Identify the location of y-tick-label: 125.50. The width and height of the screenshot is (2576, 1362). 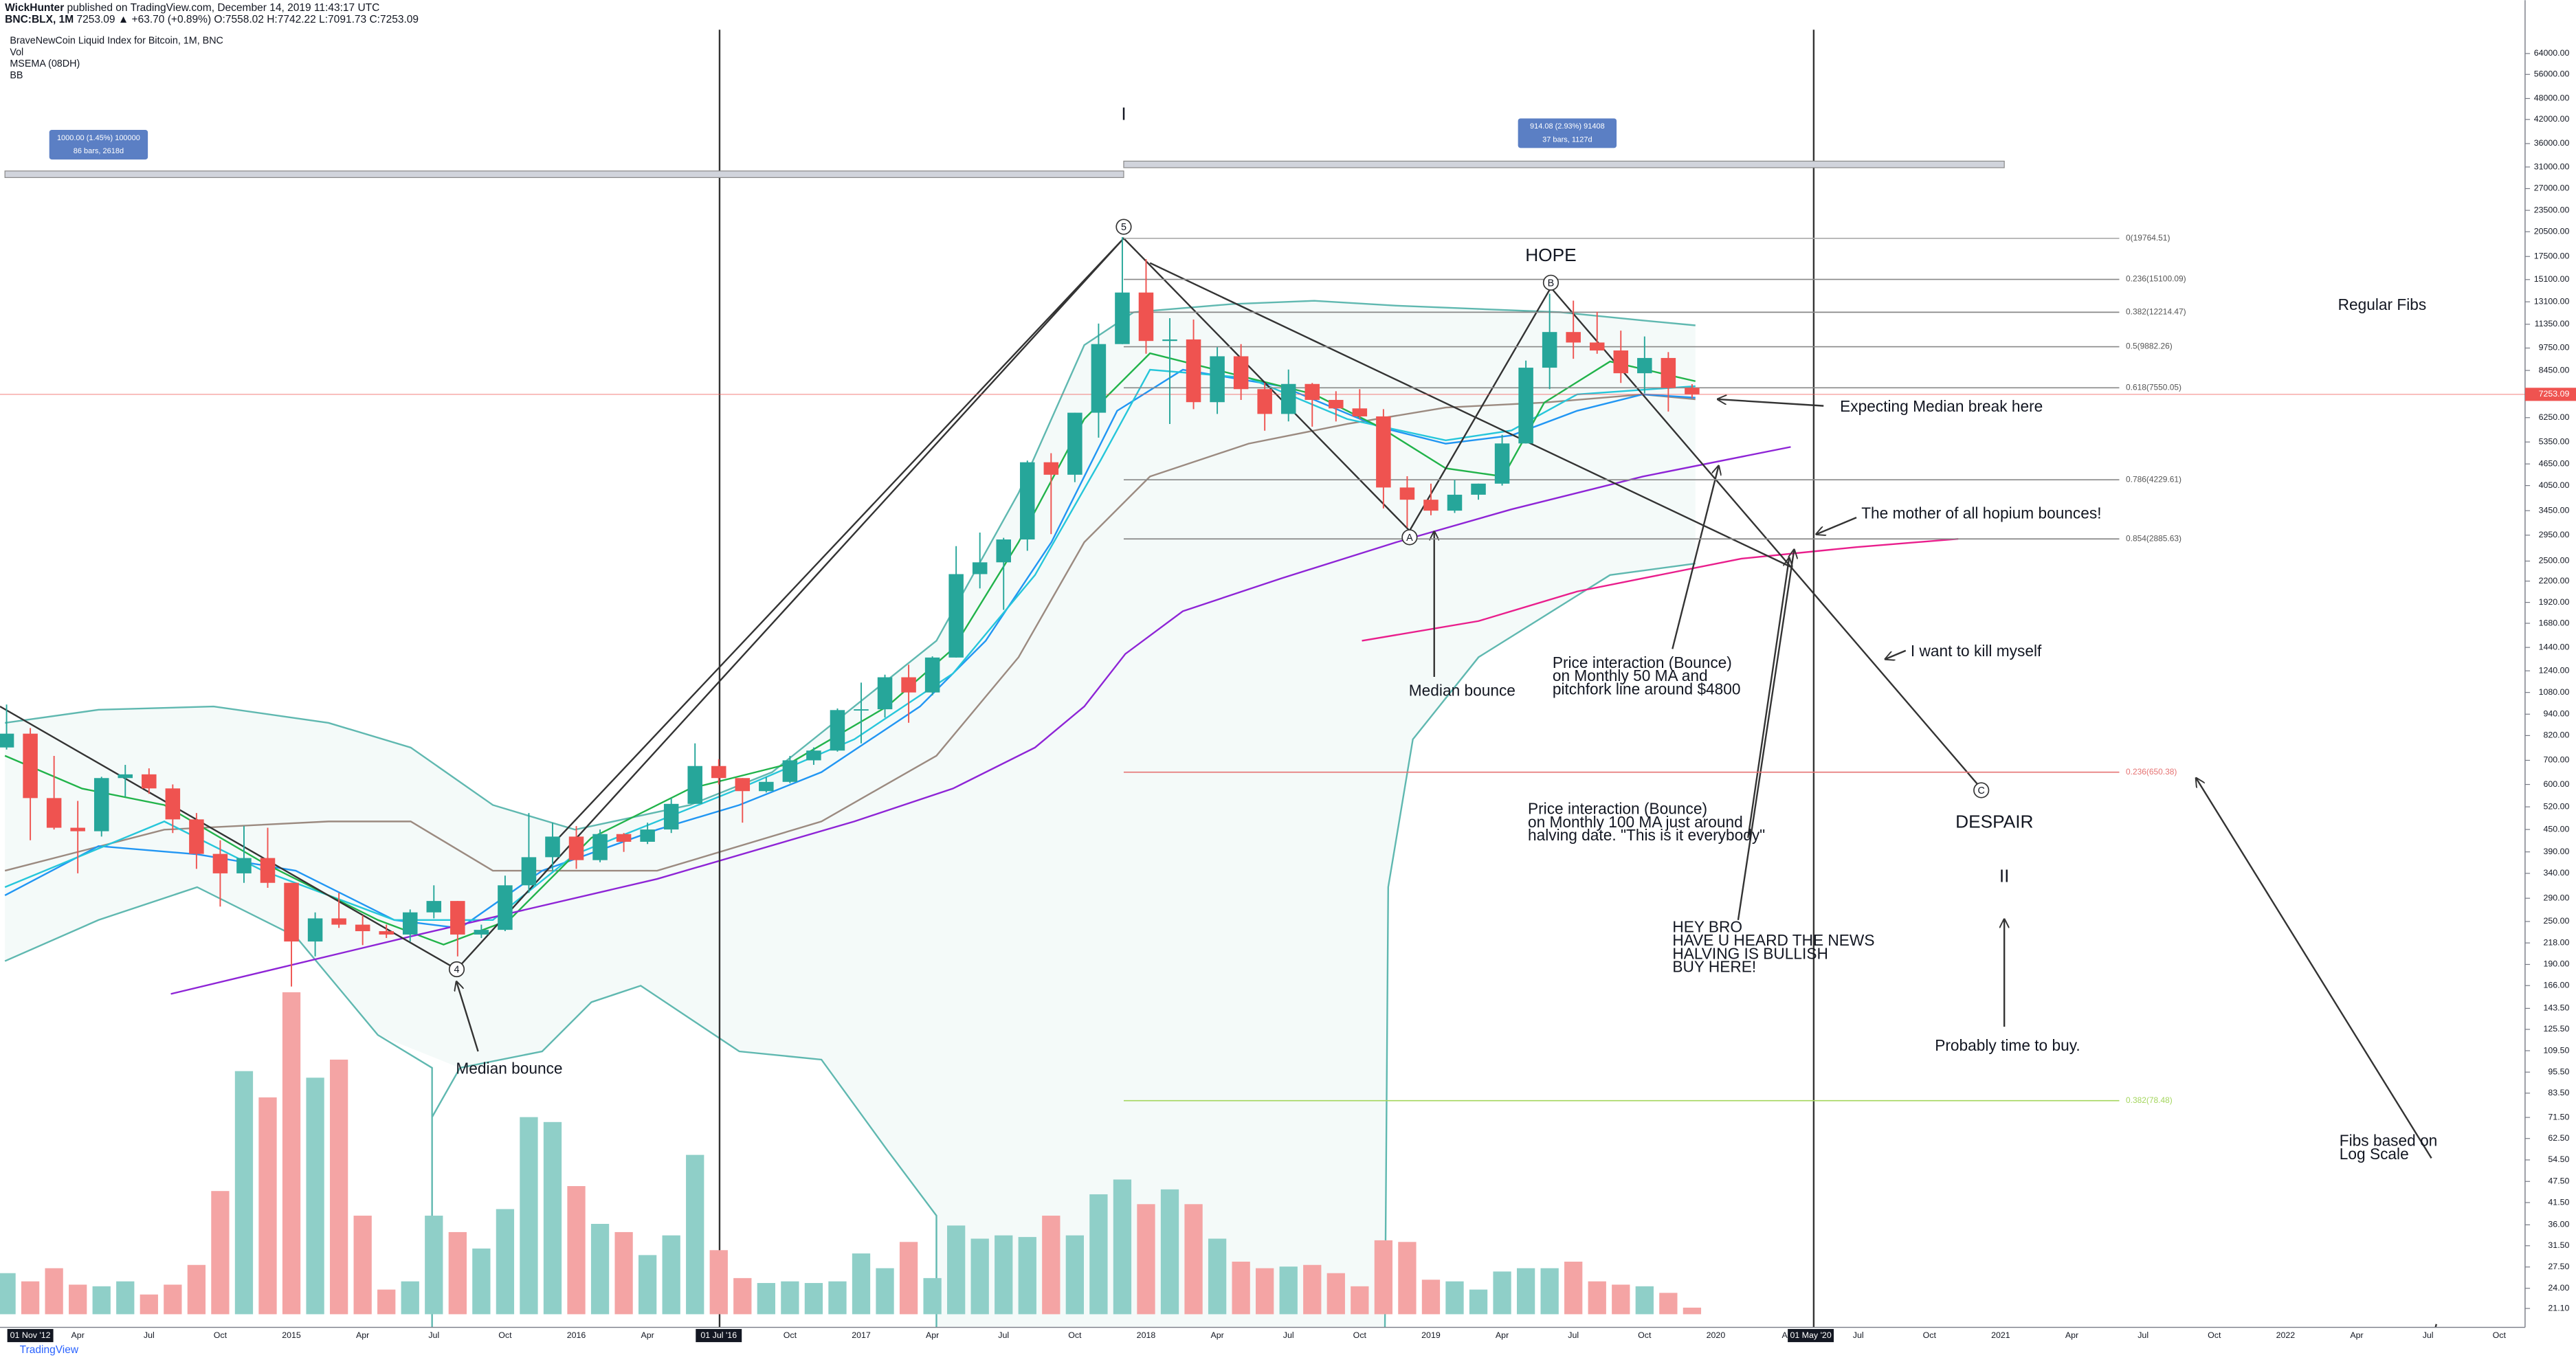
(2556, 1029).